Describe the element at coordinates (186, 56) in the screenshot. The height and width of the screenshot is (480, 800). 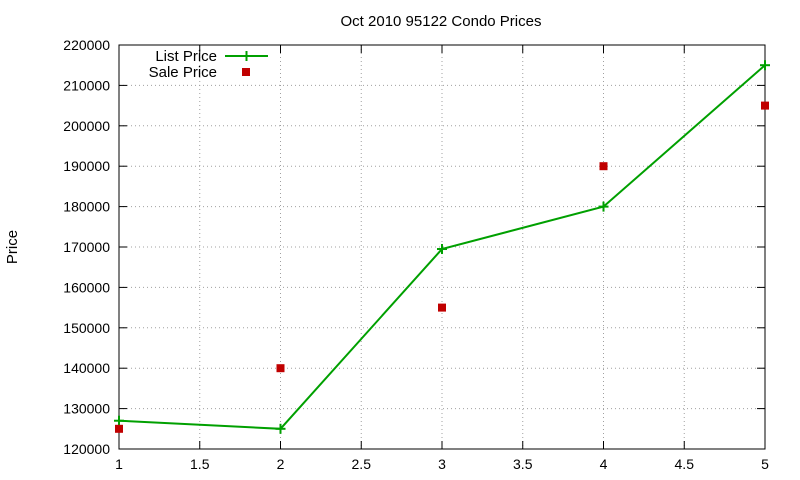
I see `legend-label-list-price: List Price` at that location.